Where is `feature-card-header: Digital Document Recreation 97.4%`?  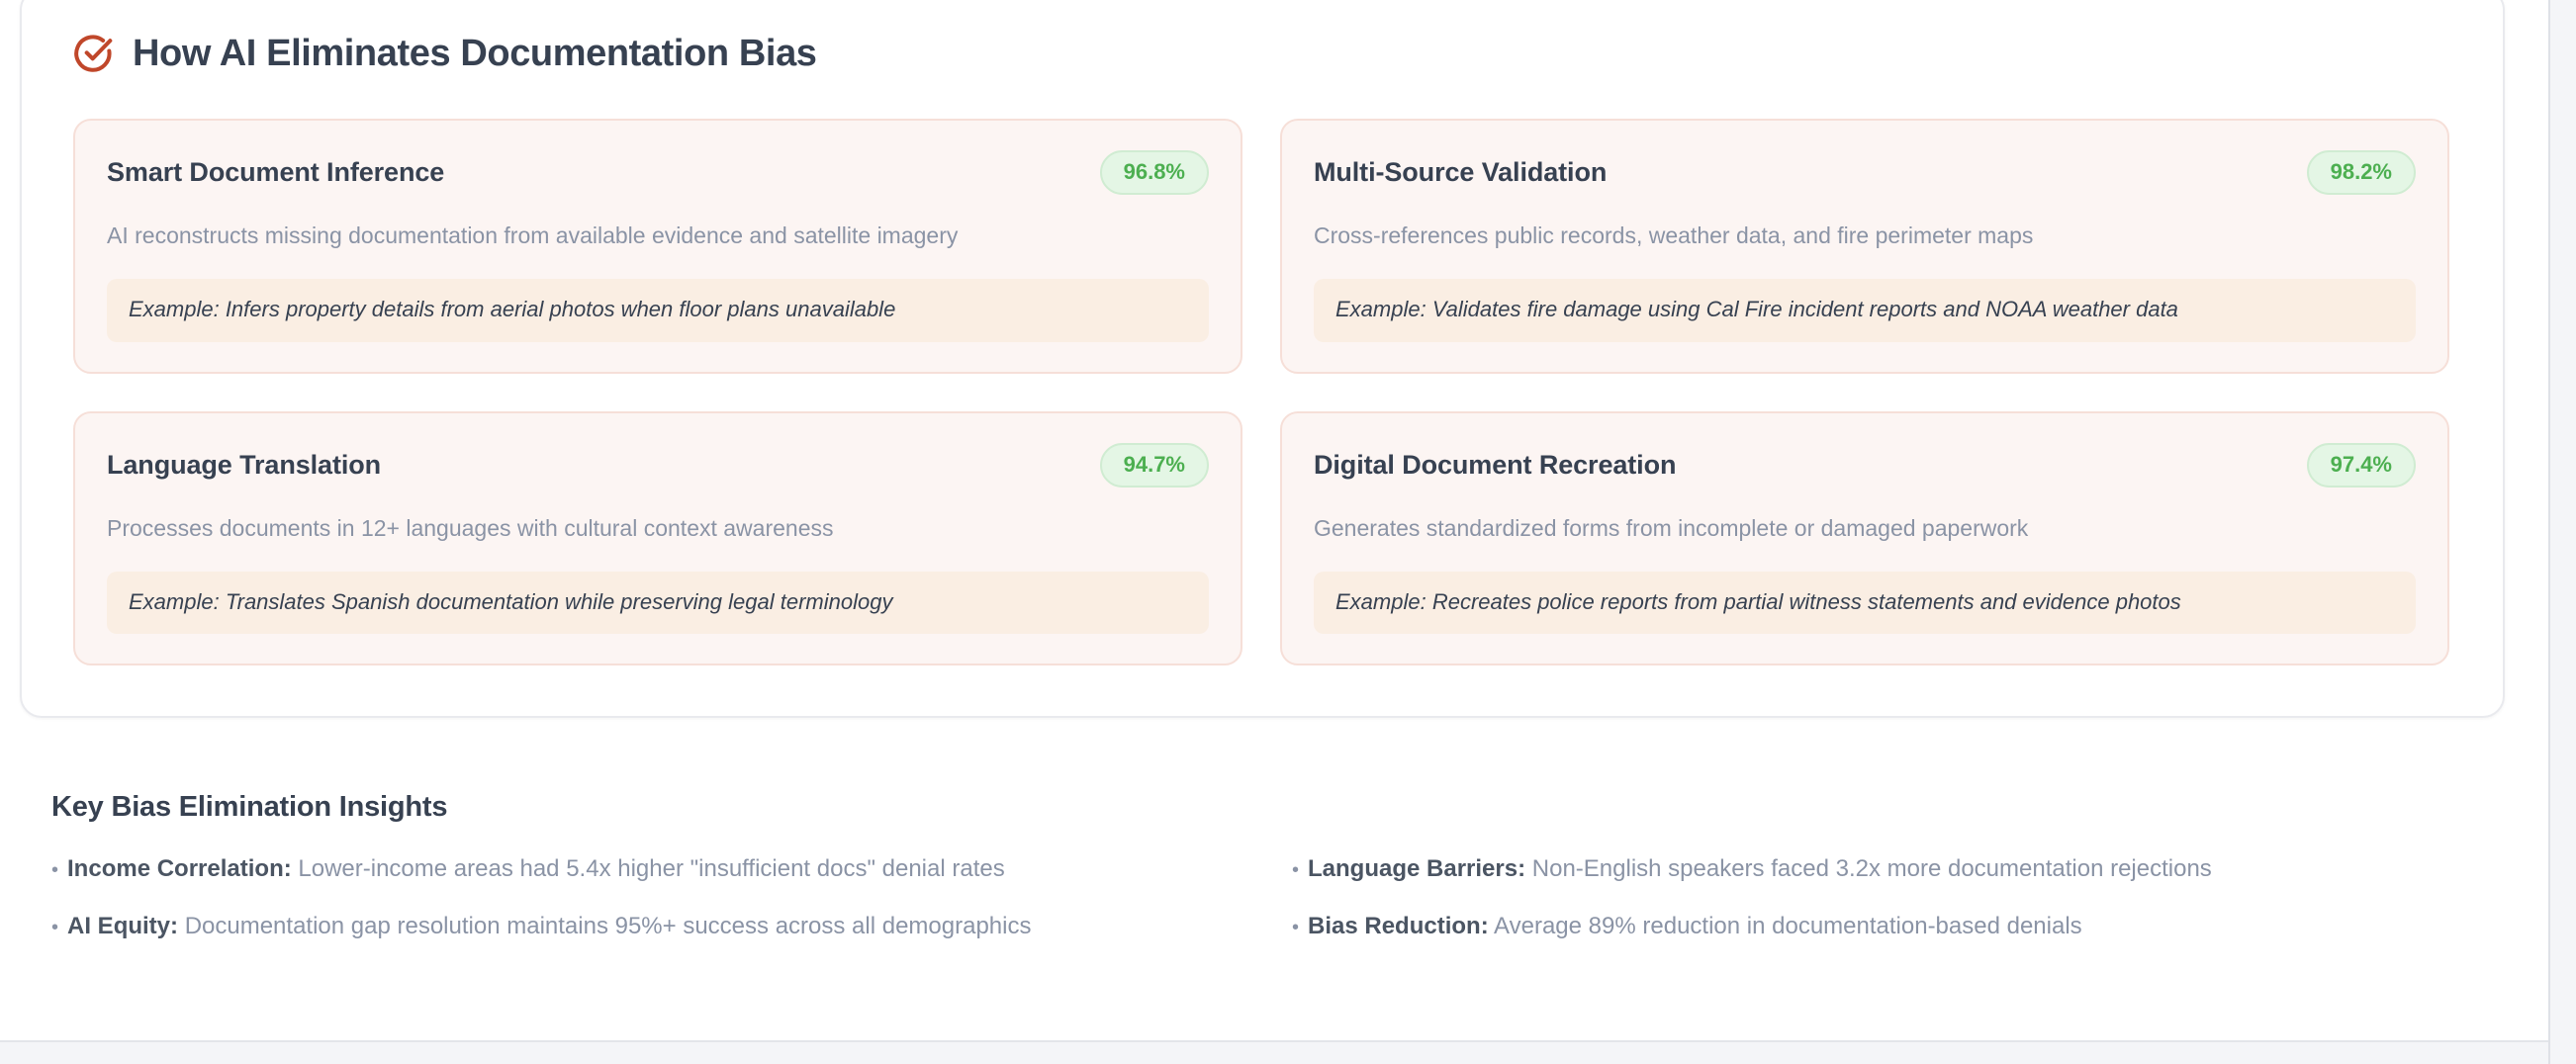
feature-card-header: Digital Document Recreation 97.4% is located at coordinates (1865, 465).